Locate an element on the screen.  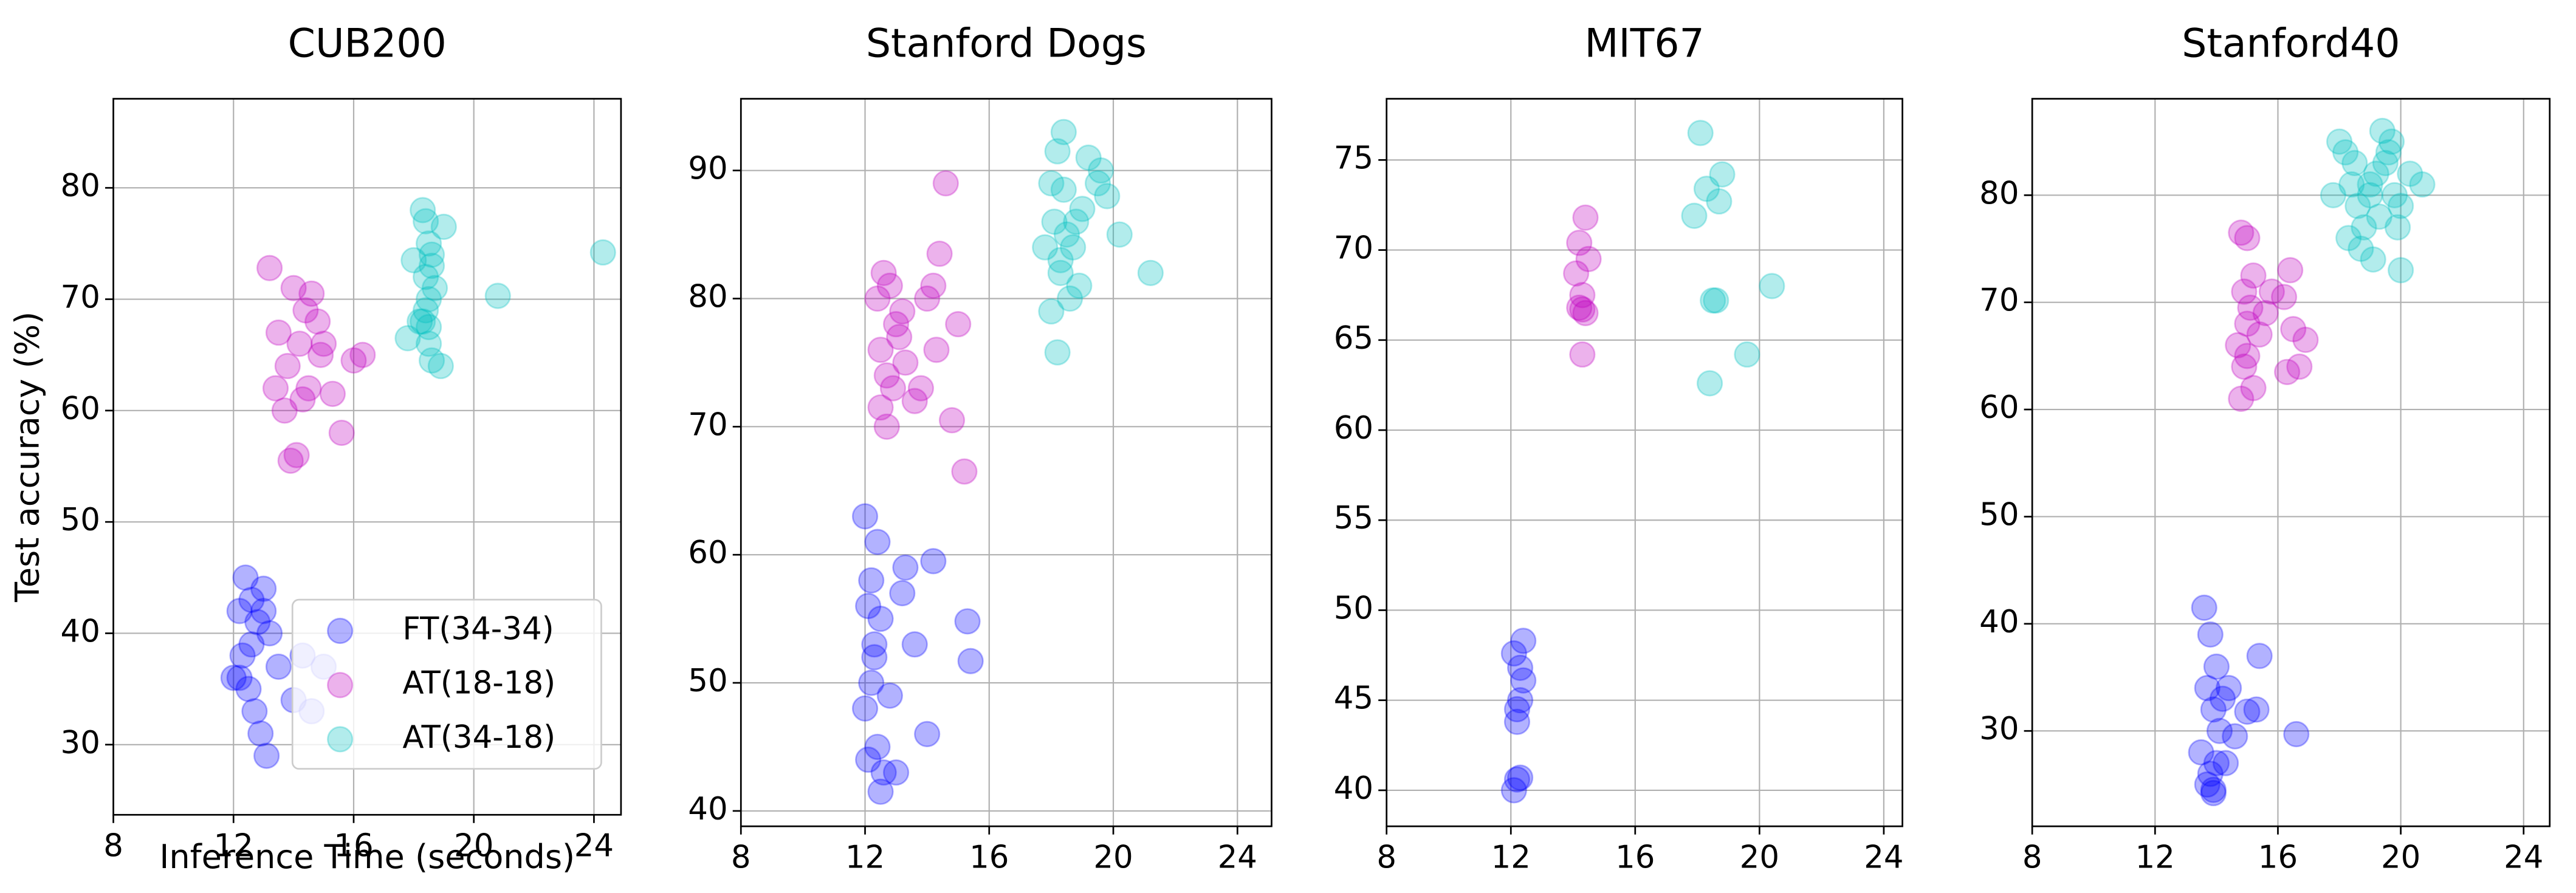
y-tick-label: 30 is located at coordinates (1999, 729).